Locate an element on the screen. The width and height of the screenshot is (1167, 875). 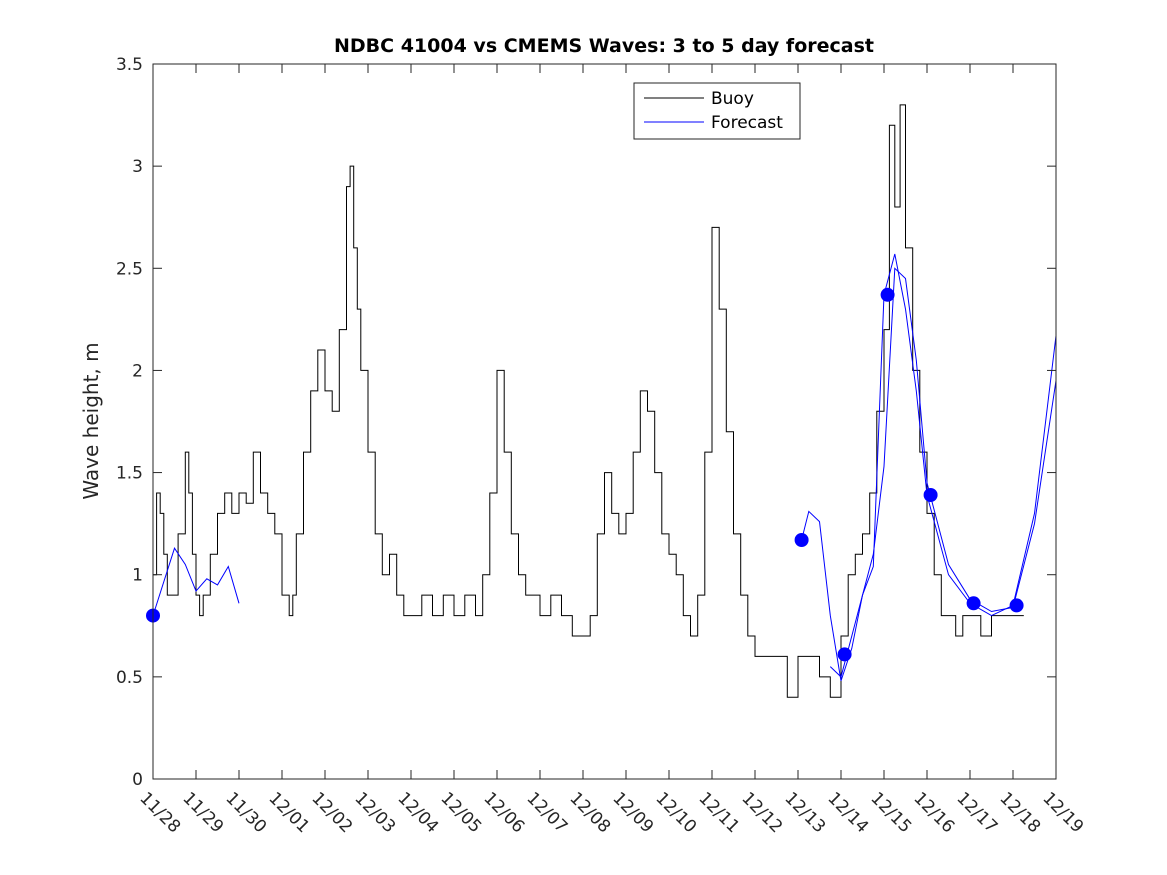
x-tick-label: 12/11 is located at coordinates (718, 812).